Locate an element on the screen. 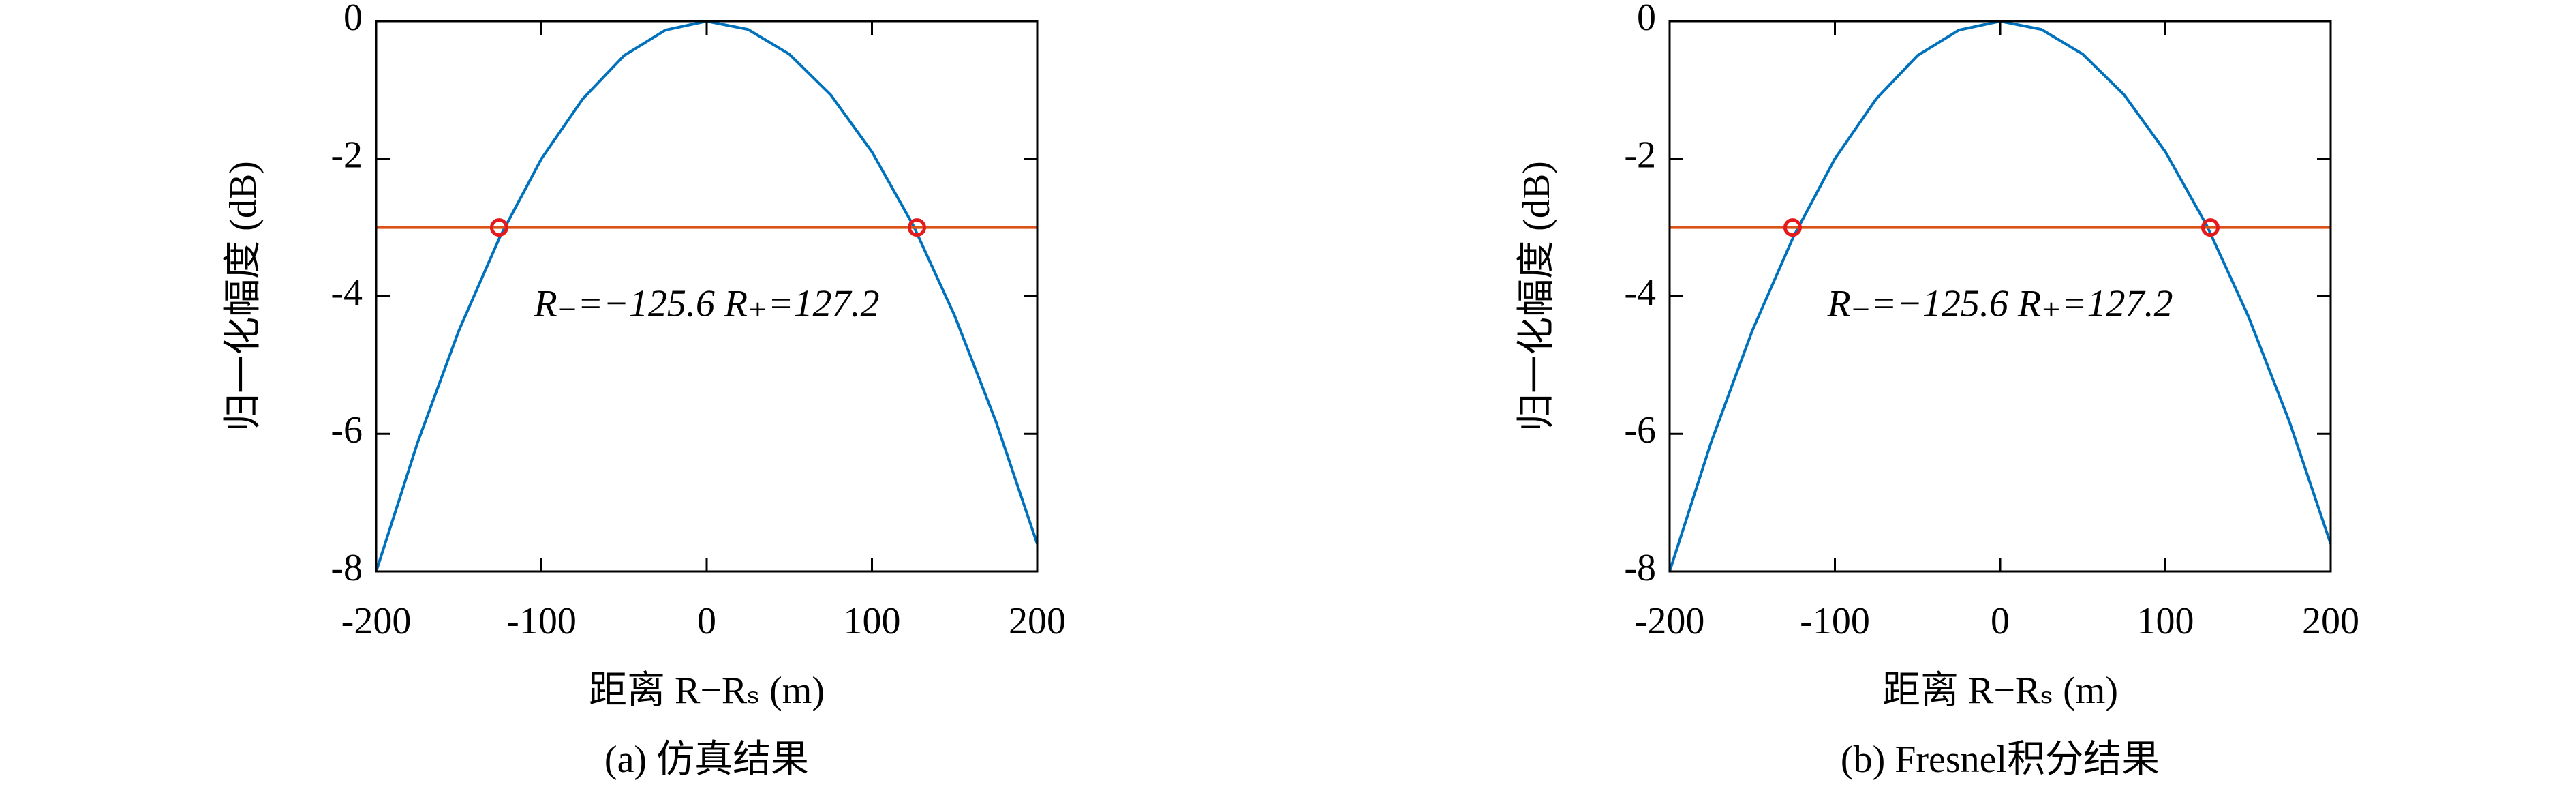 This screenshot has height=791, width=2576. caption: (b) Fresnel积分结果 is located at coordinates (2001, 759).